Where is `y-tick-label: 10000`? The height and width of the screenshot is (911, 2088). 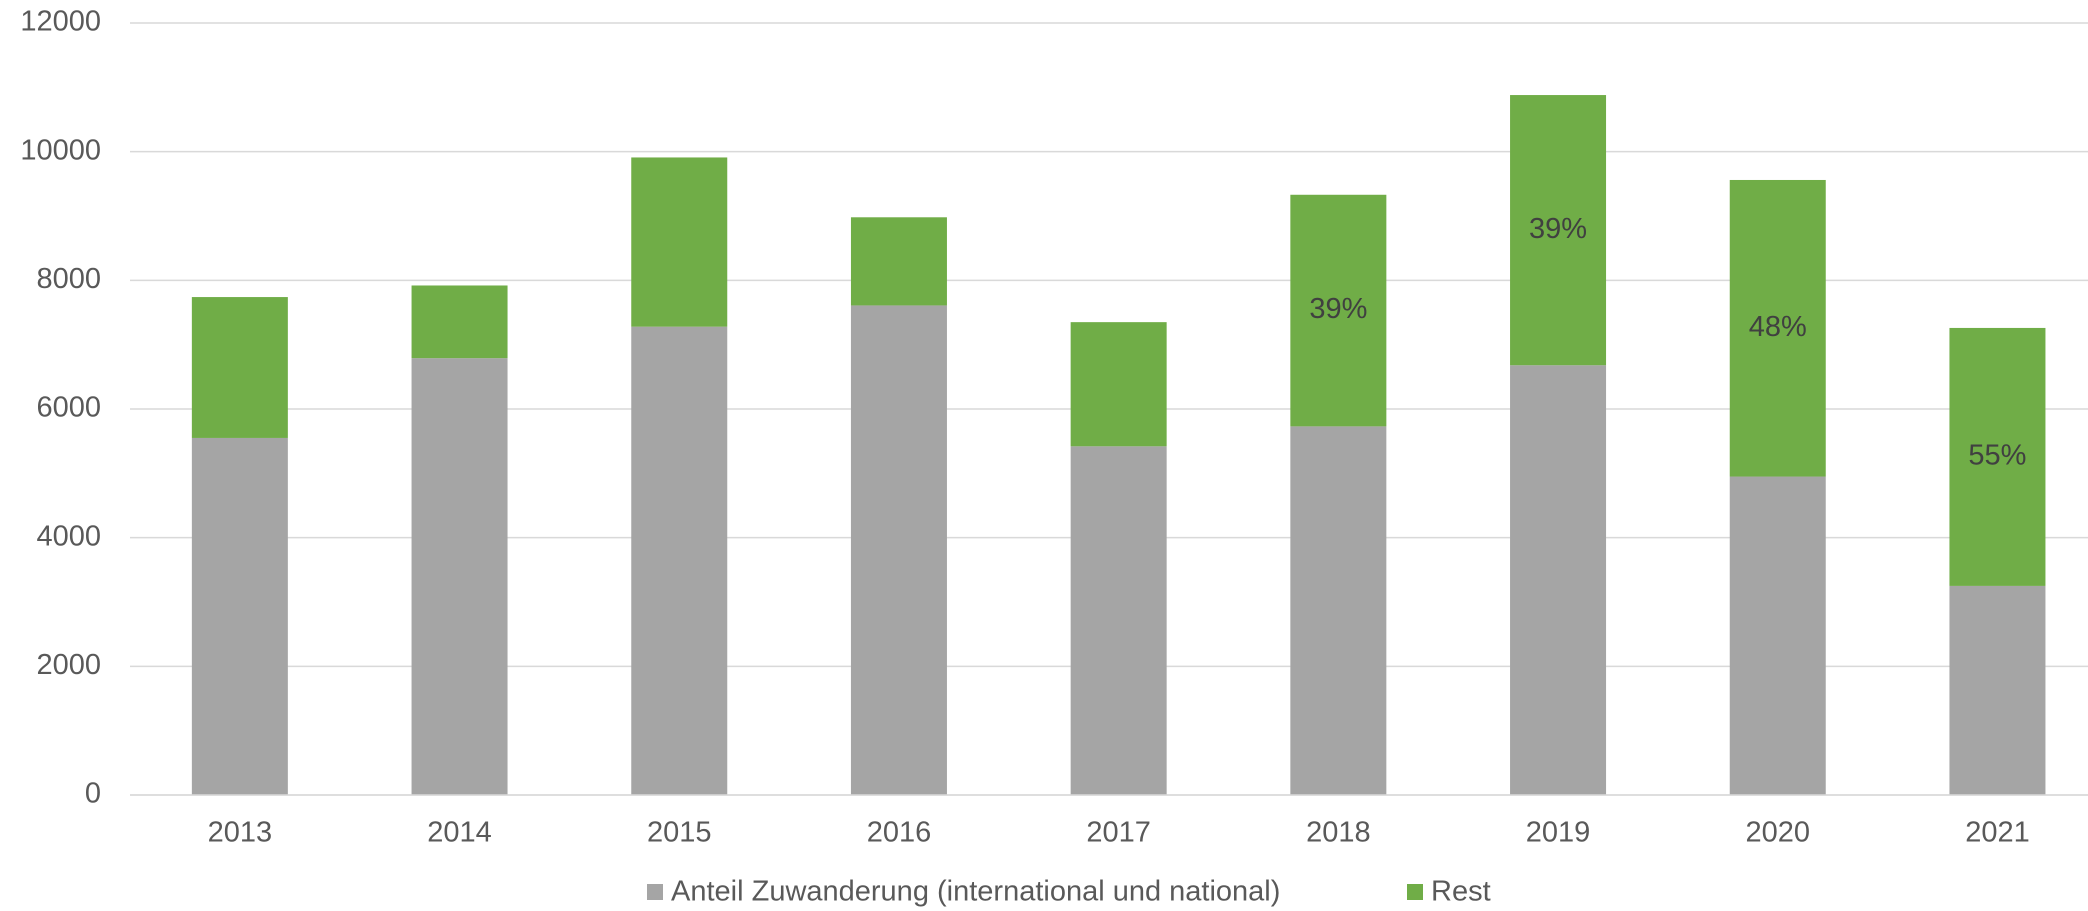 y-tick-label: 10000 is located at coordinates (60, 150).